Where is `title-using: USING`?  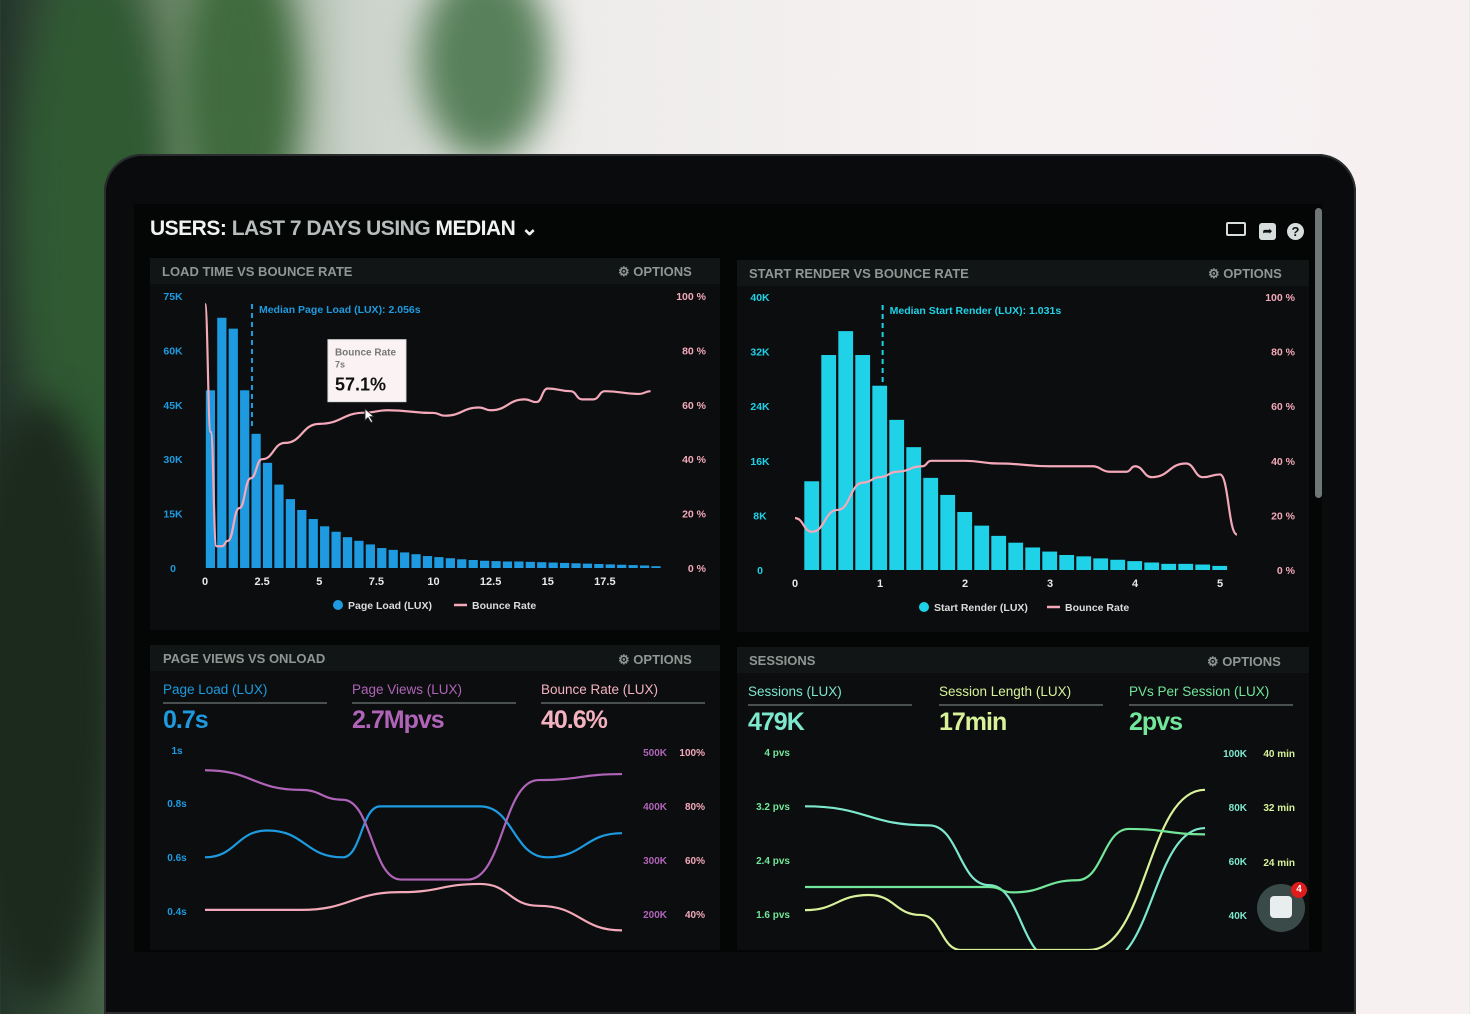 title-using: USING is located at coordinates (398, 228).